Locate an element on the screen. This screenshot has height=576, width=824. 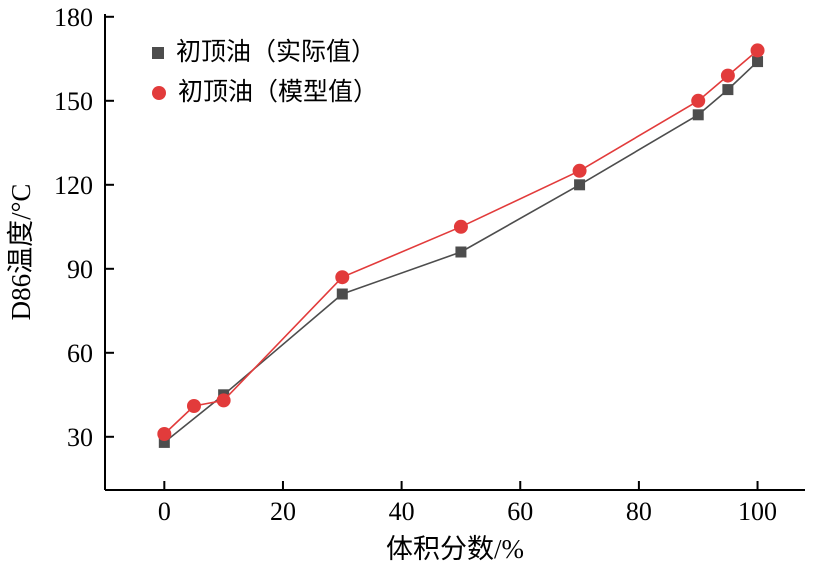
x-tick-label: 20 is located at coordinates (283, 511).